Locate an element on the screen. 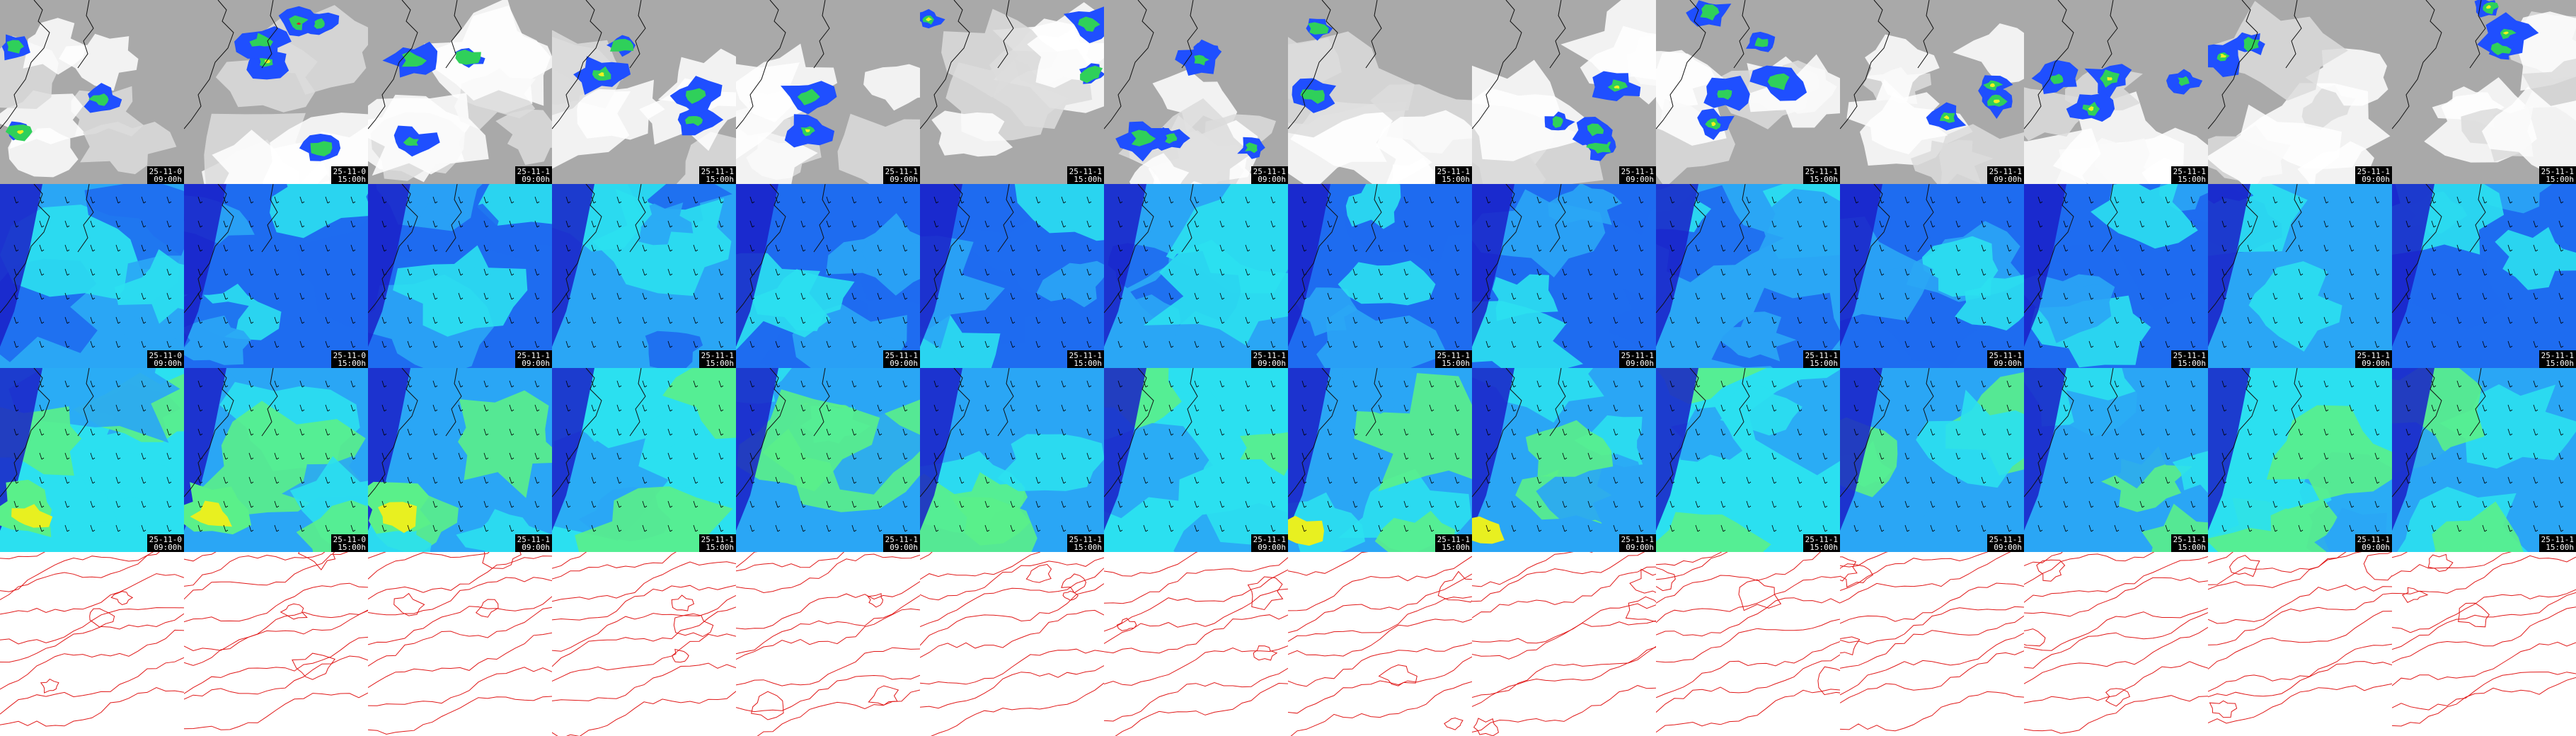 Image resolution: width=2576 pixels, height=736 pixels. pressure-contours-panel is located at coordinates (2484, 644).